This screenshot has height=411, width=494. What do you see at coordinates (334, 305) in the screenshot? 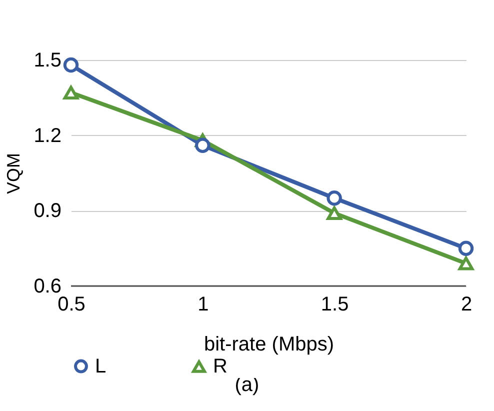
I see `x-tick-label: 1.5` at bounding box center [334, 305].